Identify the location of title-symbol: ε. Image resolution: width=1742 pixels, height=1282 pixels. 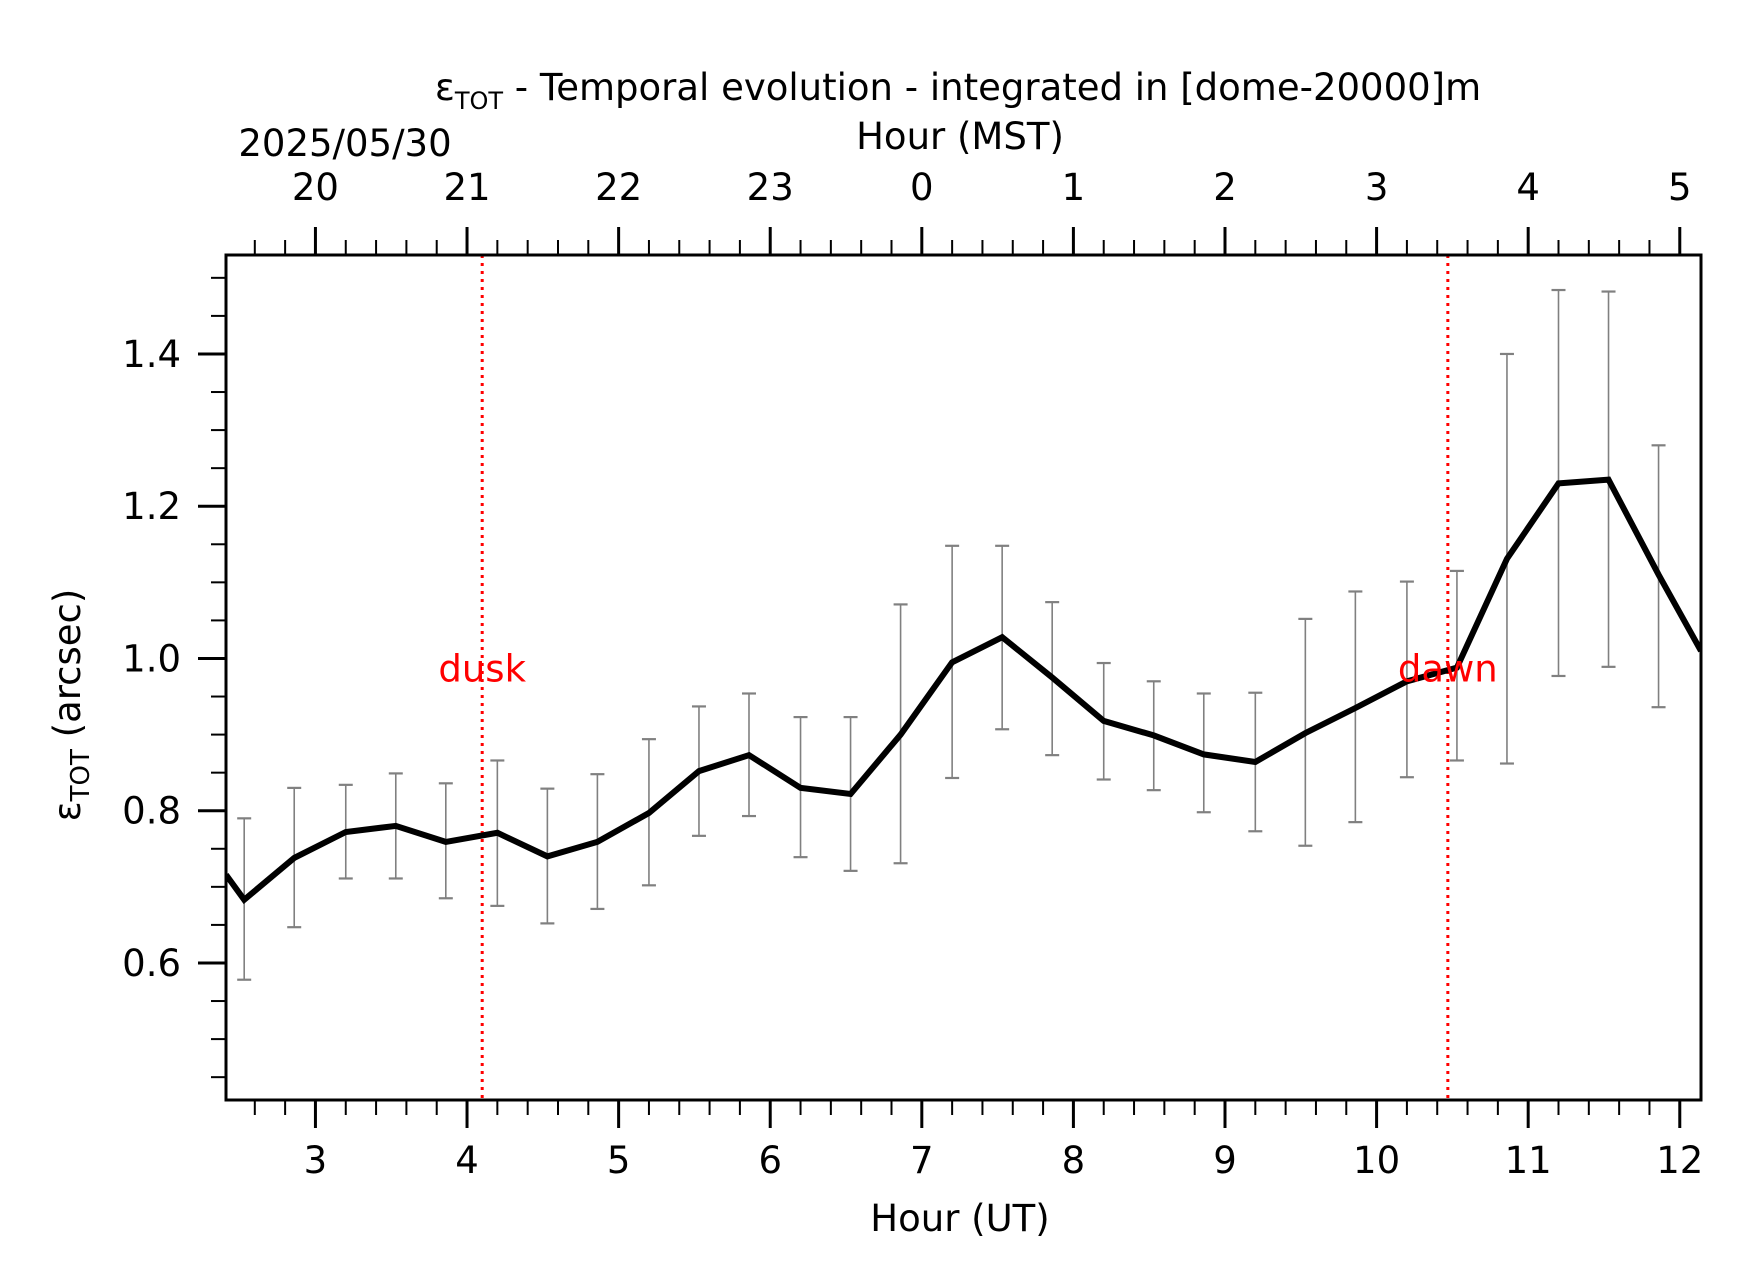
(445, 87).